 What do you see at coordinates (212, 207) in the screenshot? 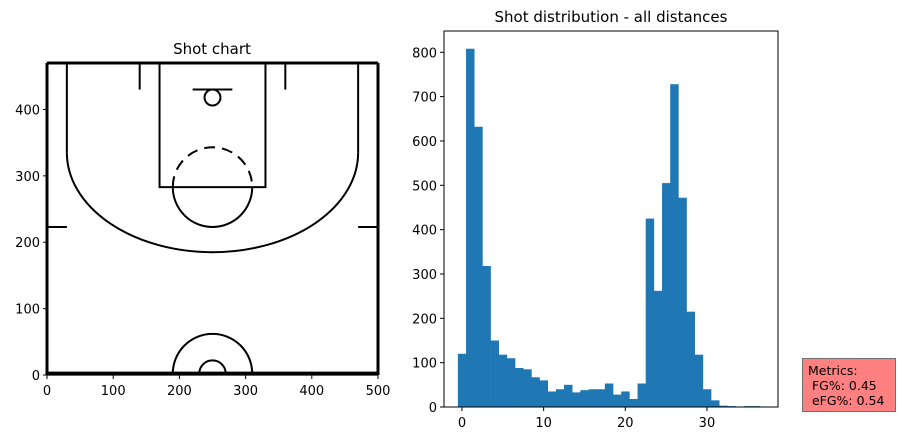
I see `free-throw-circle-lower` at bounding box center [212, 207].